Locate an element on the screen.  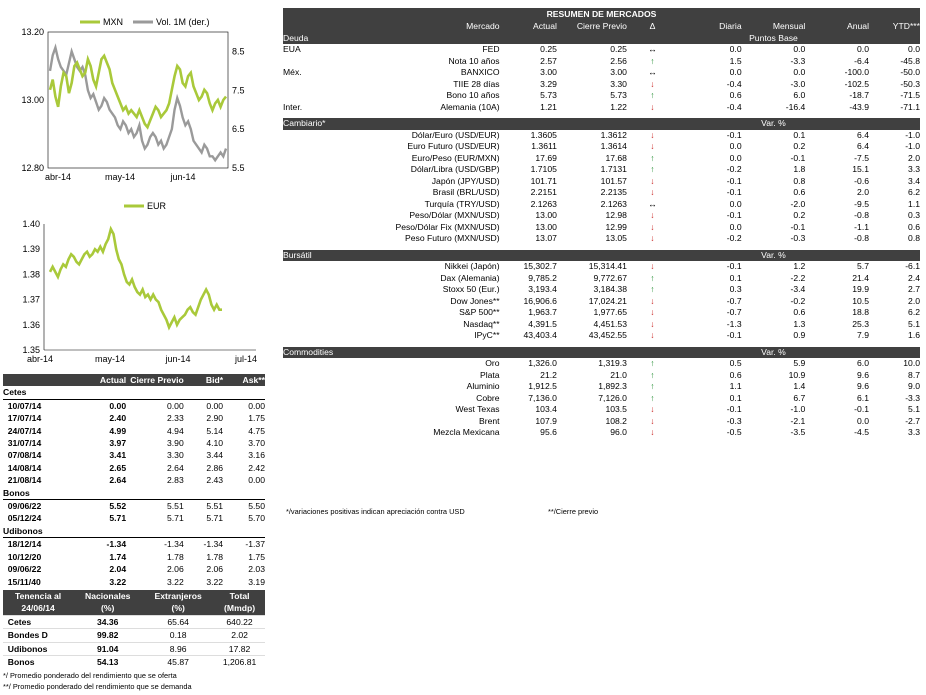
prev-cell: 12.98 is located at coordinates (616, 215).